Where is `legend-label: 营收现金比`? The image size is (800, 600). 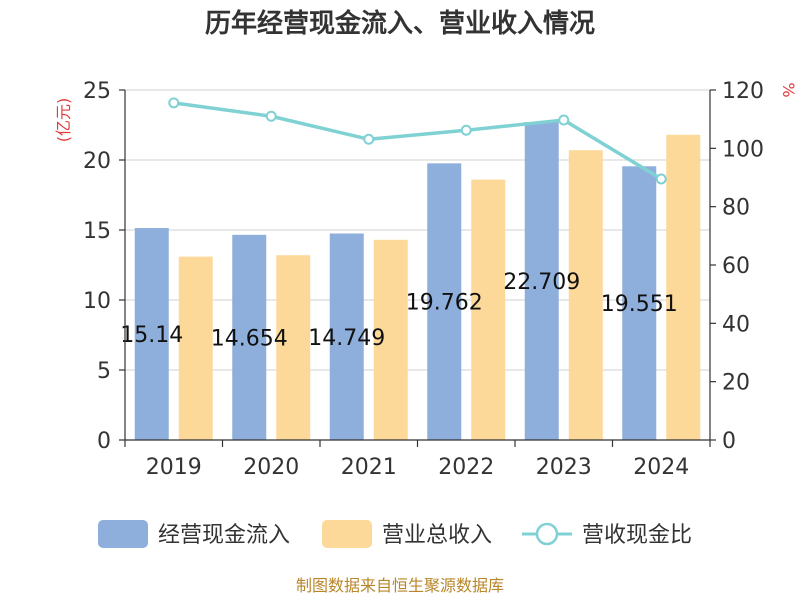 legend-label: 营收现金比 is located at coordinates (637, 535).